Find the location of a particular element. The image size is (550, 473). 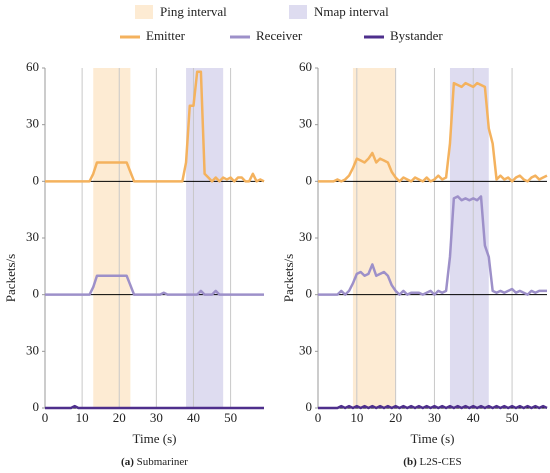

caption-text: L2S-CES is located at coordinates (441, 462).